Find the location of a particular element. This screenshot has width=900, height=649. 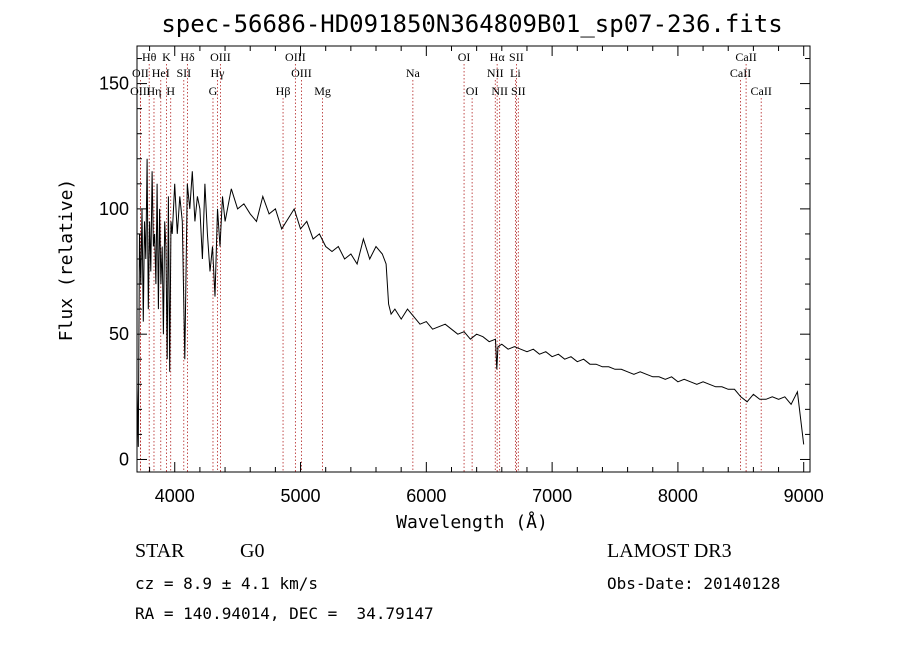

line-label-9: OII is located at coordinates (140, 73).